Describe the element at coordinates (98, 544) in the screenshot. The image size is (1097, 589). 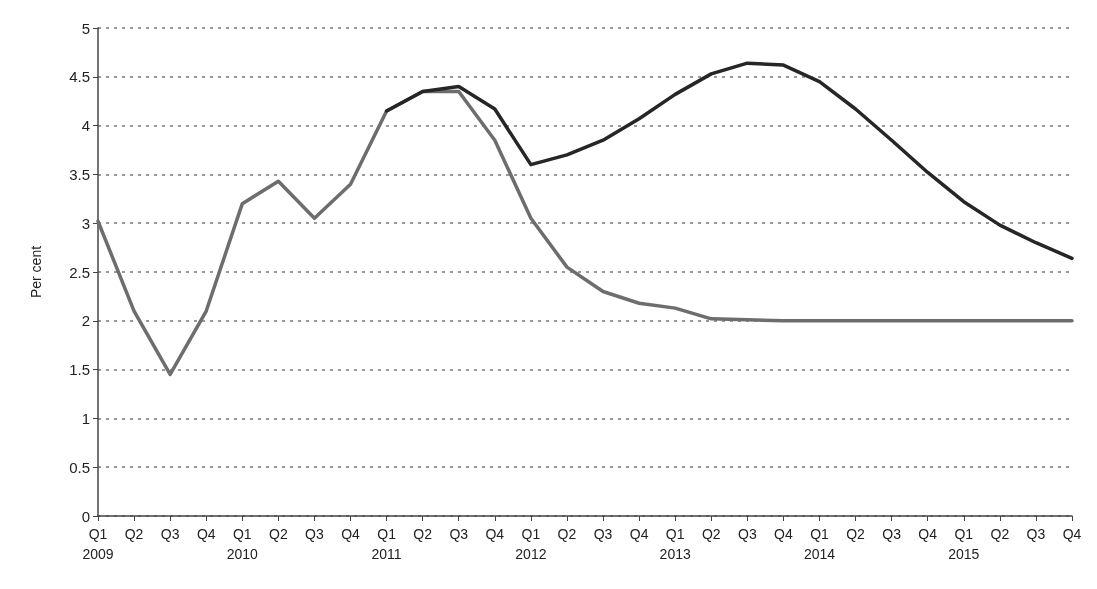
I see `x-tick-label: Q1 2009` at that location.